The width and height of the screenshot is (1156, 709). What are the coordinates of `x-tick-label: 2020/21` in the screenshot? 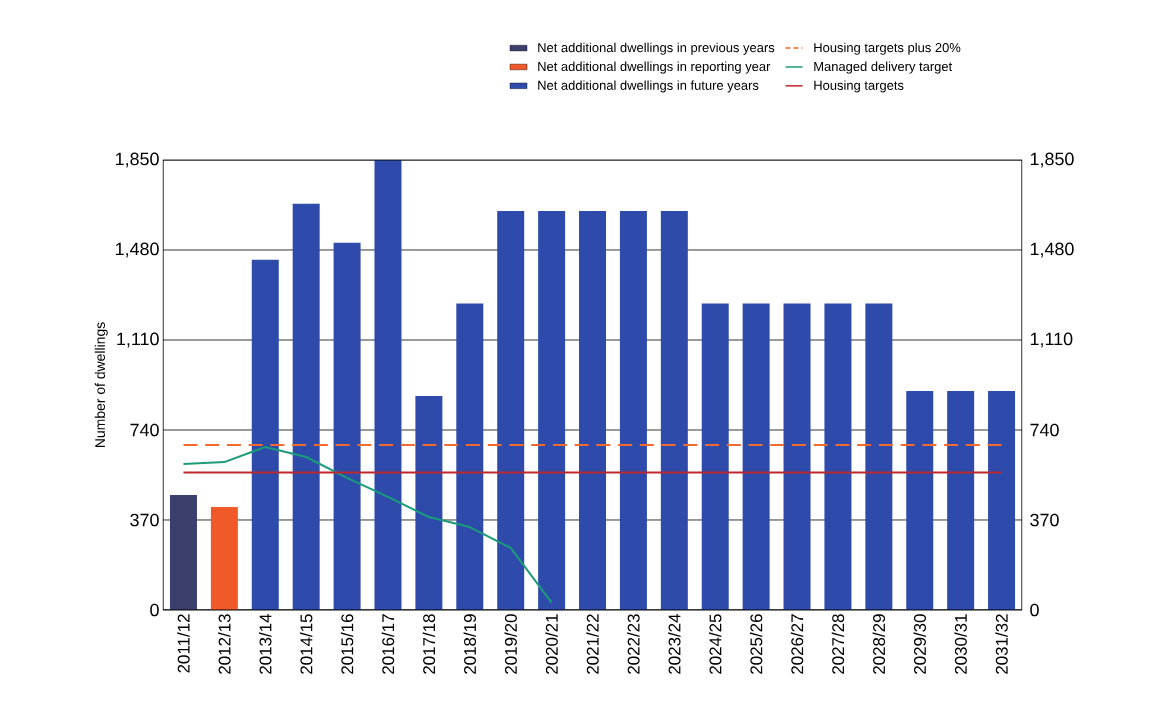 It's located at (551, 644).